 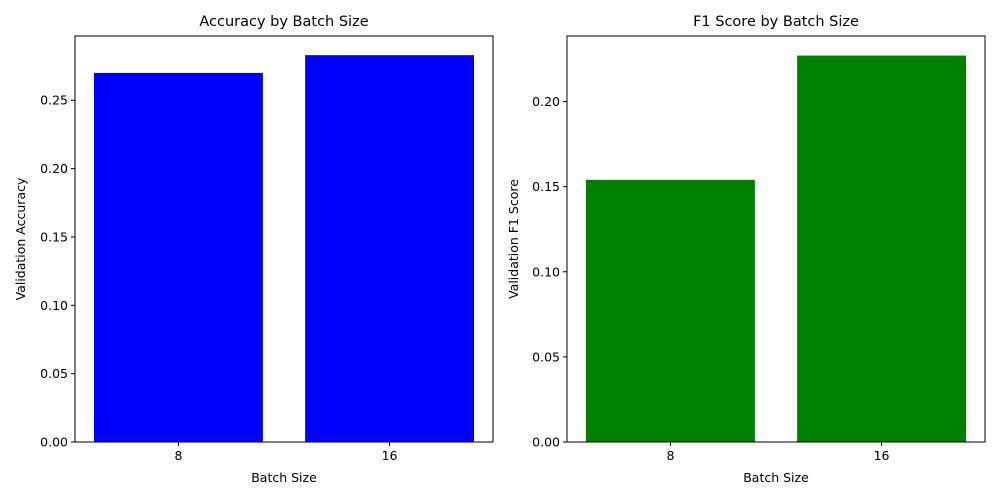 I want to click on y-axis-label: Validation F1 Score, so click(x=513, y=239).